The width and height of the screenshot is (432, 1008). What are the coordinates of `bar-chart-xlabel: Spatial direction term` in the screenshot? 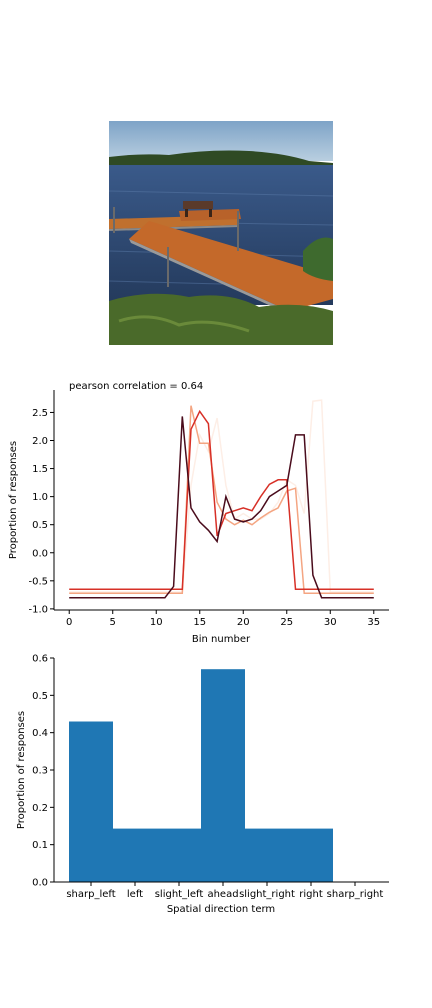 It's located at (221, 909).